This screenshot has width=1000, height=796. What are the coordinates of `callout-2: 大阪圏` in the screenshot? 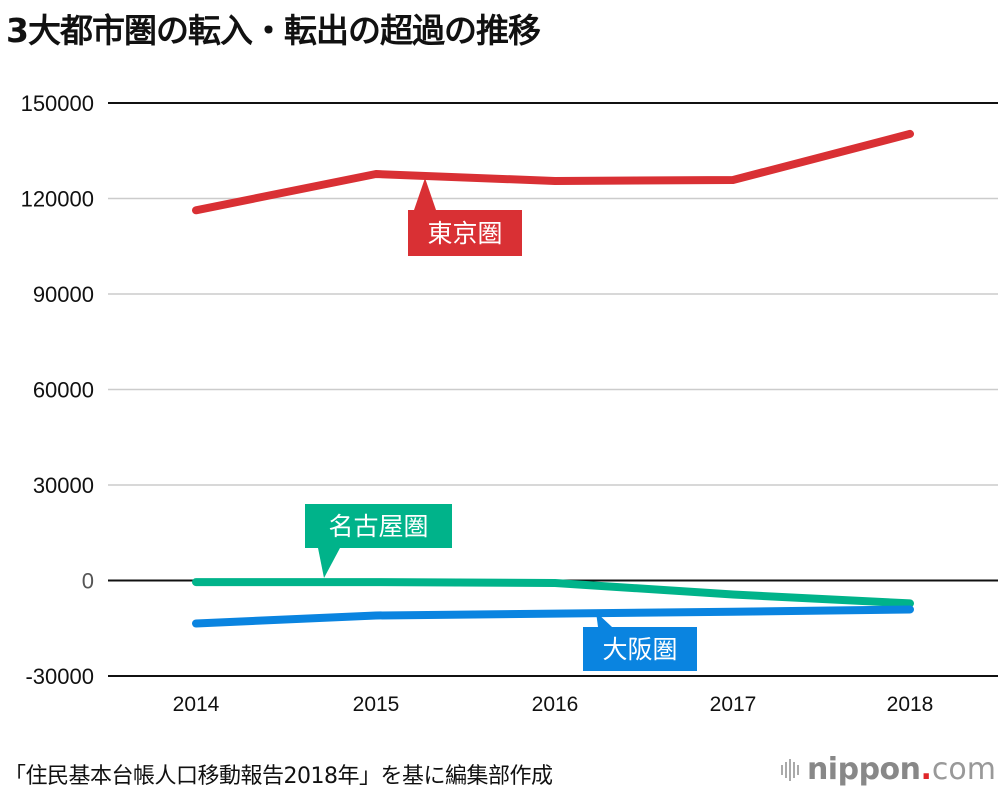 It's located at (640, 641).